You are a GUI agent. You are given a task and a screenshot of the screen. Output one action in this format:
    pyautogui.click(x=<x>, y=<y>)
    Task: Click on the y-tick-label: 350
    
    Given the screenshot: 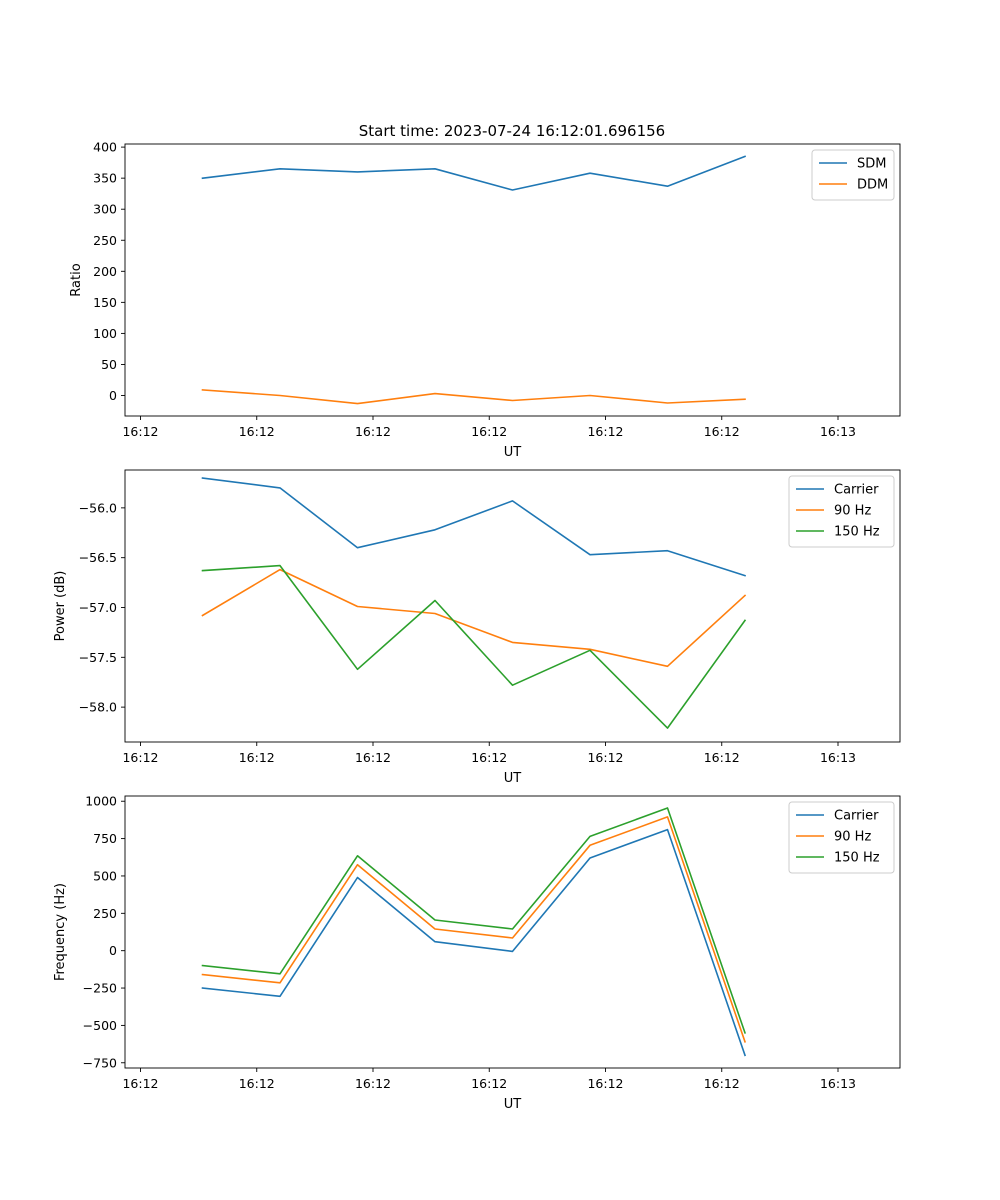 What is the action you would take?
    pyautogui.click(x=105, y=178)
    